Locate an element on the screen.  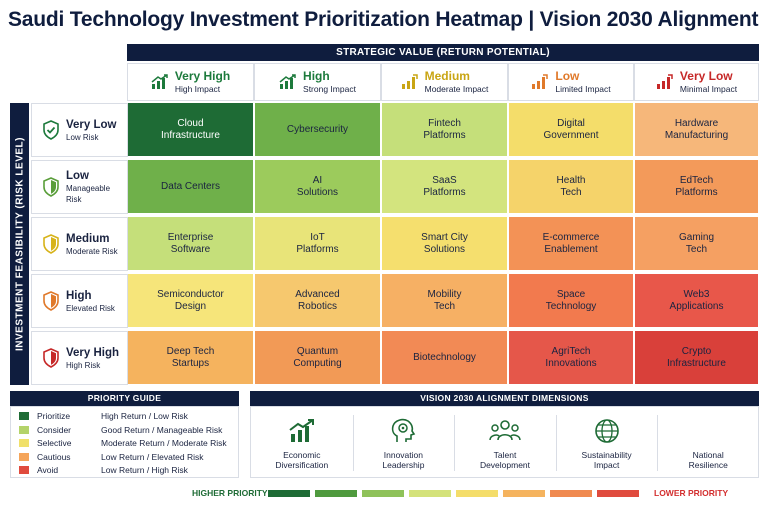
heatmap-cell: AgriTech Innovations is located at coordinates (571, 358).